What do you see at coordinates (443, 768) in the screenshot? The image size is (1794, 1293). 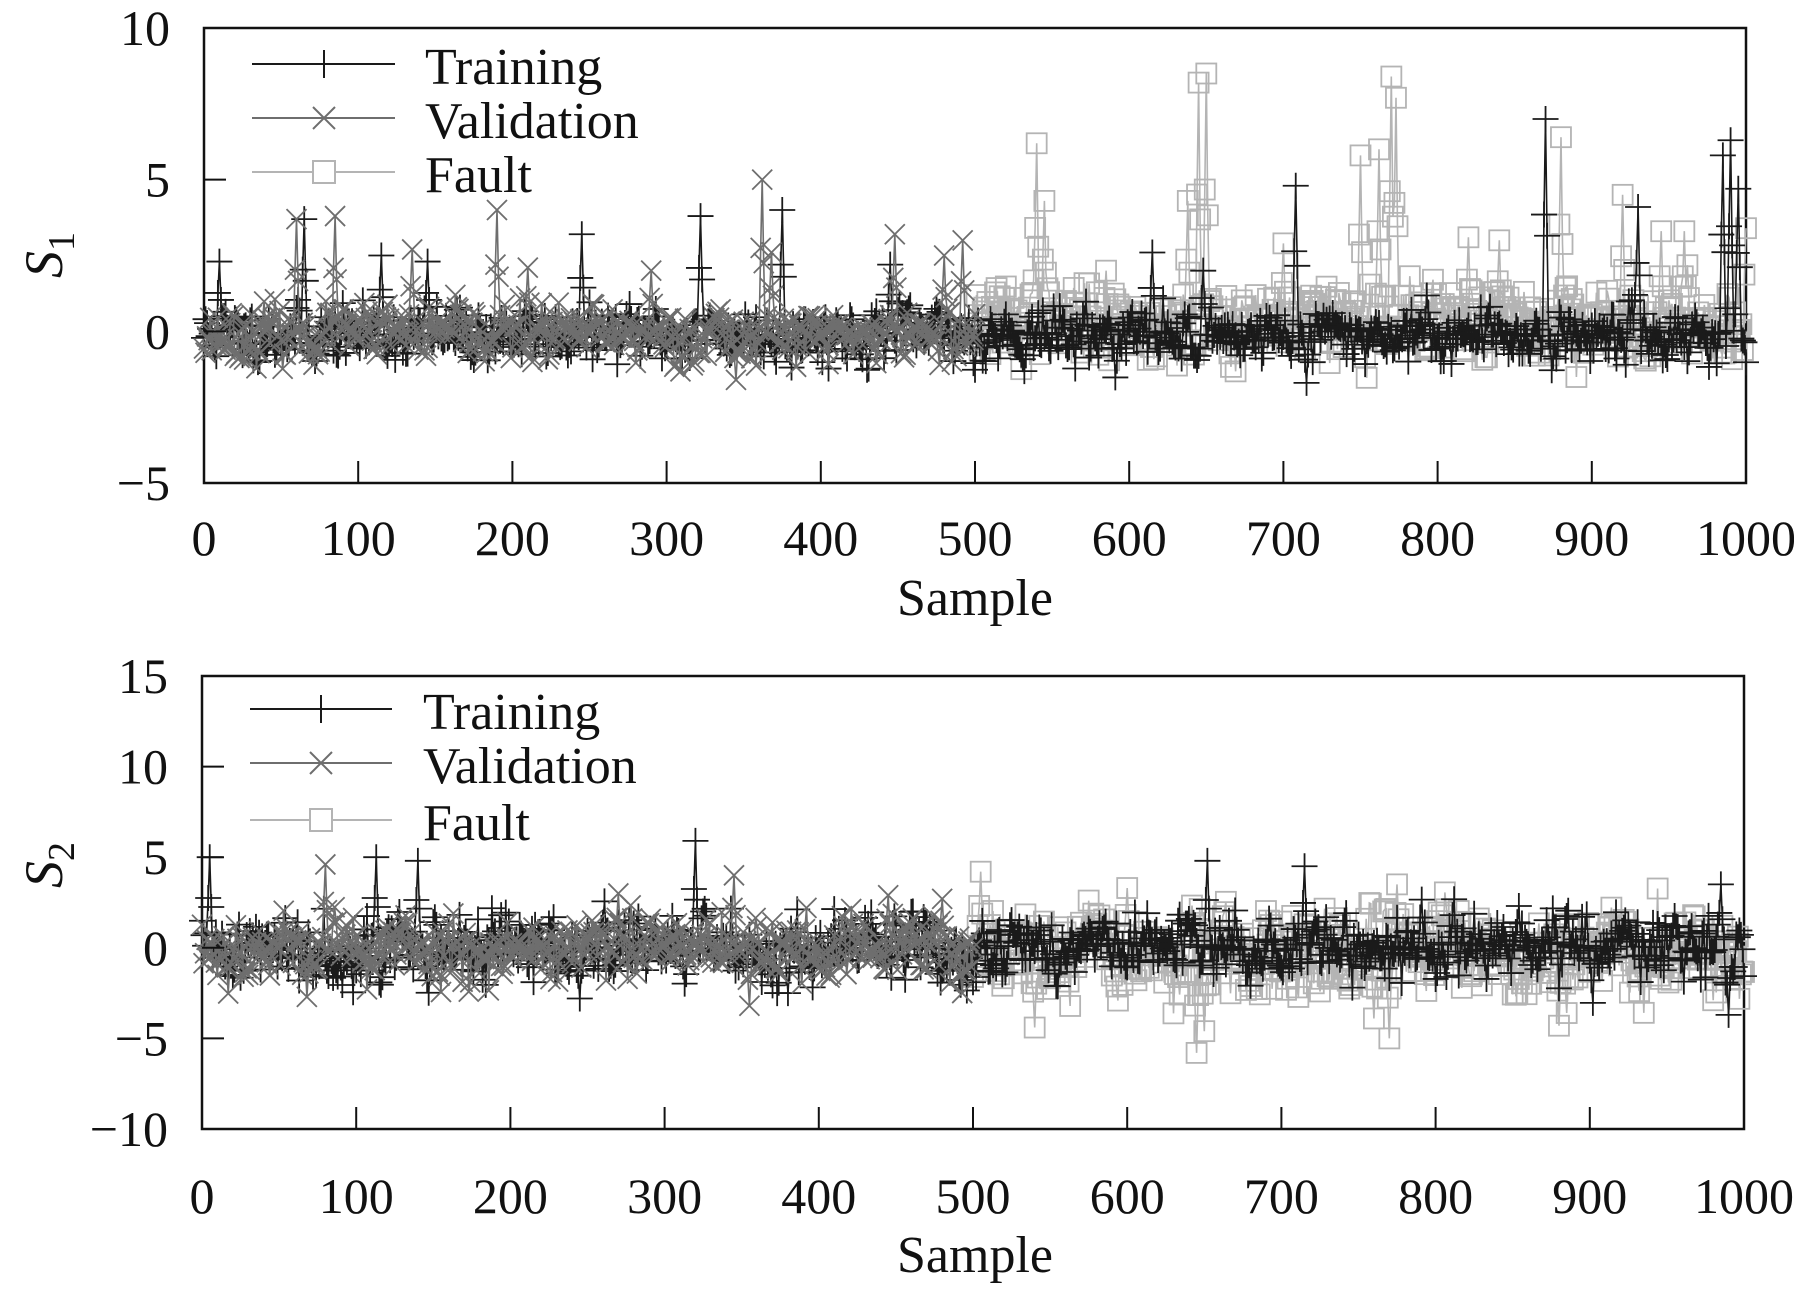 I see `legend: Training Validation Fault` at bounding box center [443, 768].